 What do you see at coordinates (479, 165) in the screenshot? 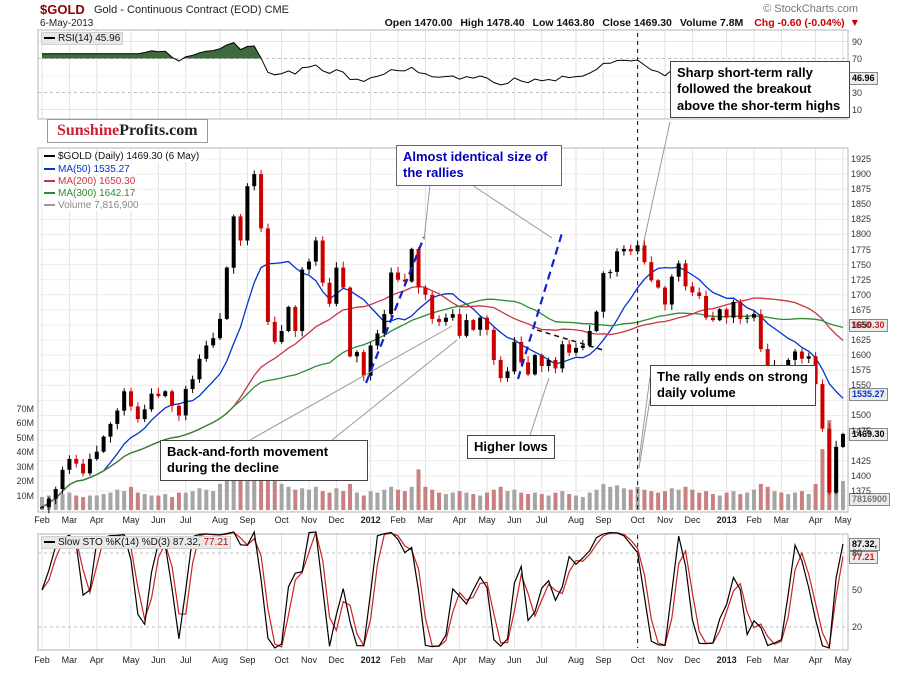
I see `annotation-rally-size: Almost identical size of the rallies` at bounding box center [479, 165].